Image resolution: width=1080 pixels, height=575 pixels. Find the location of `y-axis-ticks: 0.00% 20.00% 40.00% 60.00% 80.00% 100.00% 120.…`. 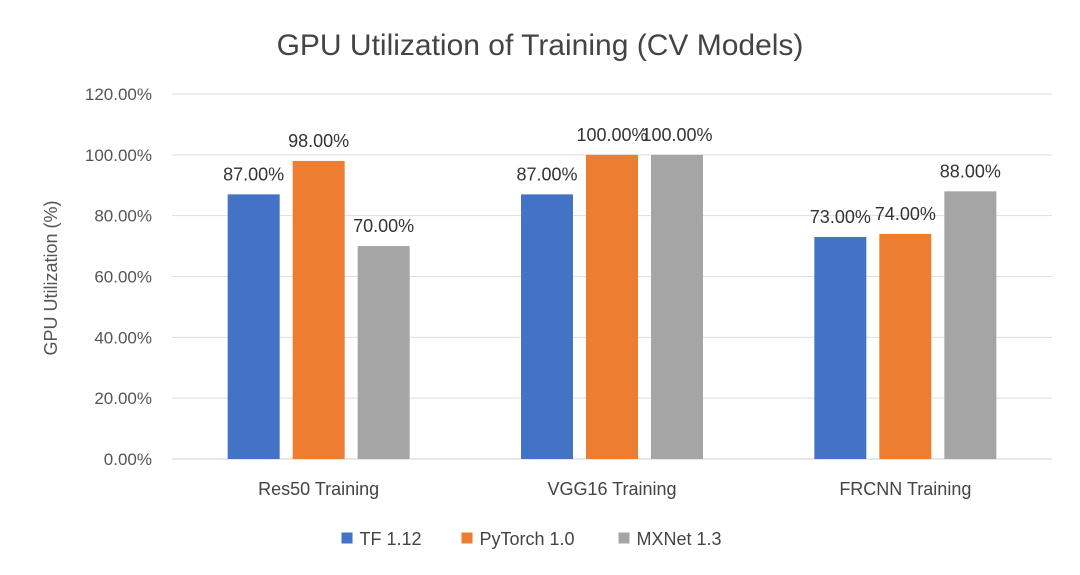

y-axis-ticks: 0.00% 20.00% 40.00% 60.00% 80.00% 100.00% 120.… is located at coordinates (118, 277).